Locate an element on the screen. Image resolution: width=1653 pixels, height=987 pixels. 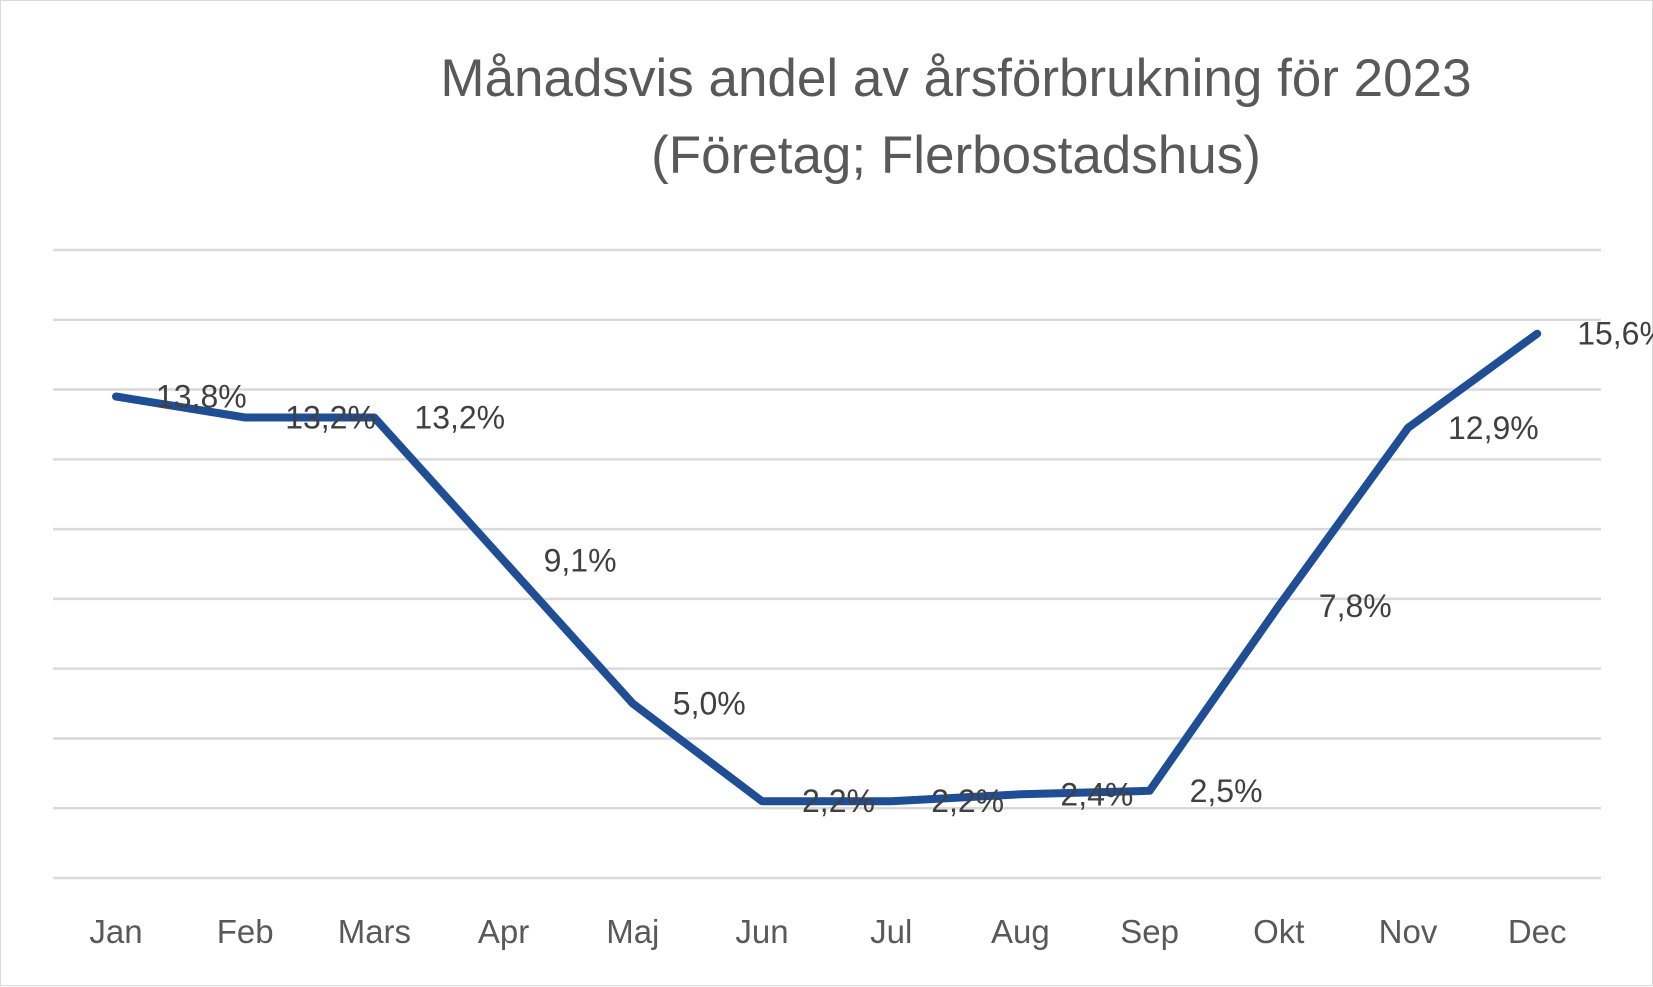
x-tick-label: Apr is located at coordinates (503, 931).